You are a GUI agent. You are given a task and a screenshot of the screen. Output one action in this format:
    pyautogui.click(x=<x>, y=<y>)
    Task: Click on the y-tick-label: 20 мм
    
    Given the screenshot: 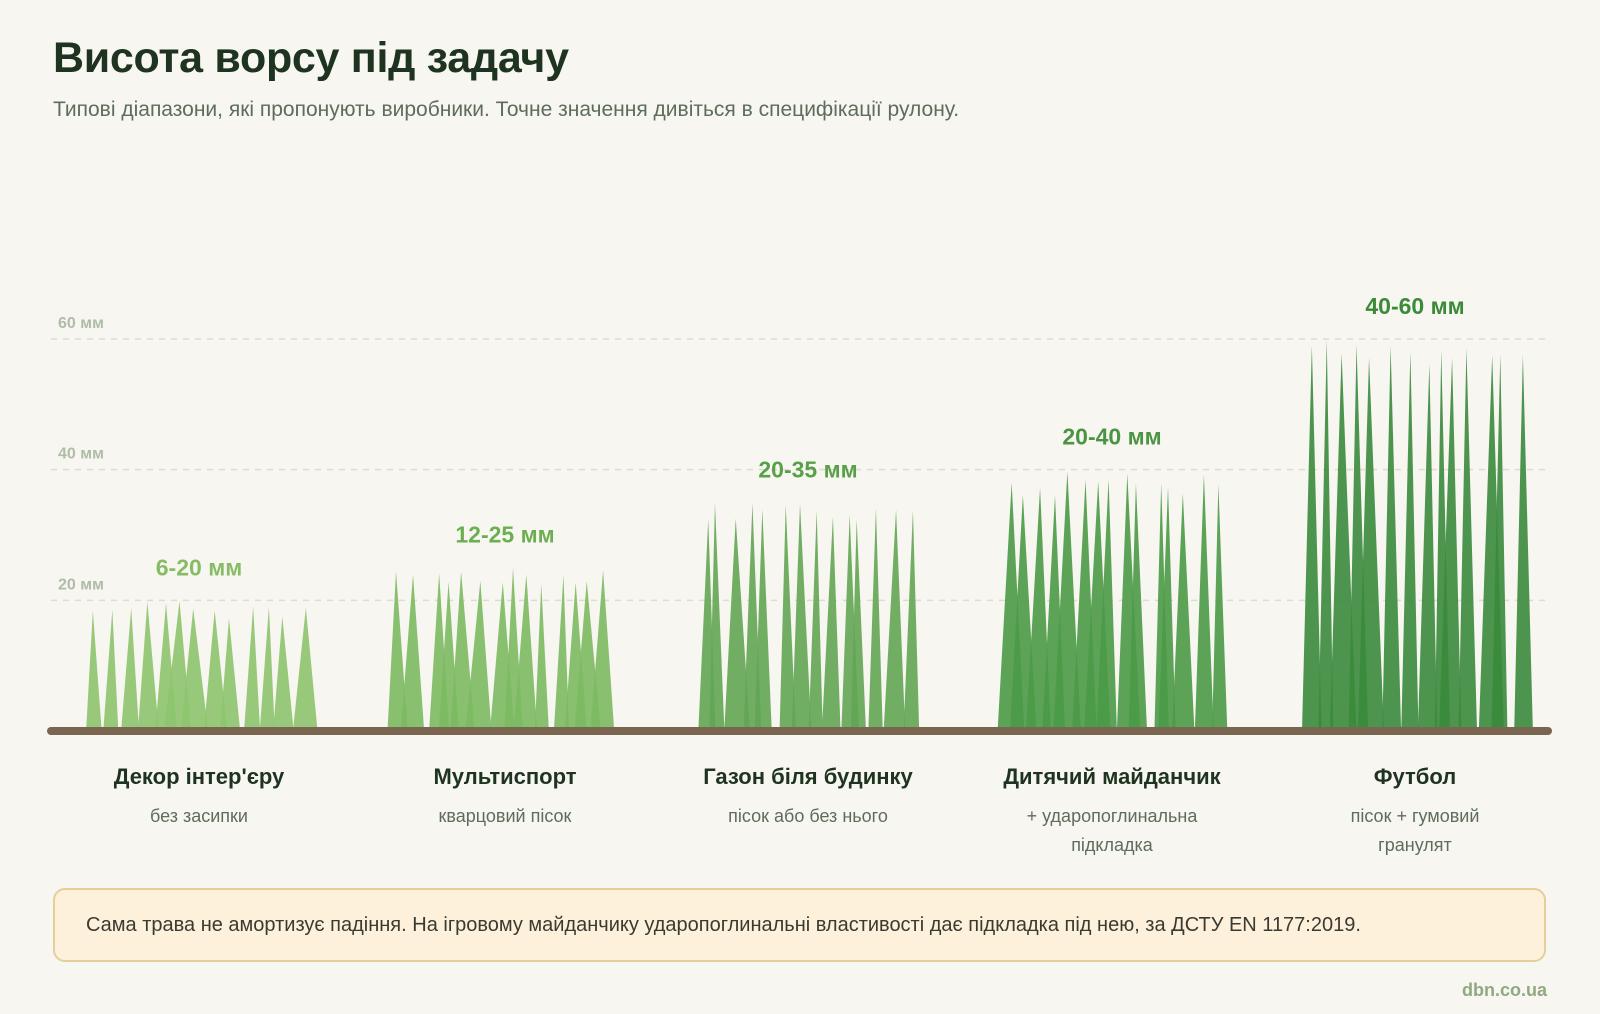 What is the action you would take?
    pyautogui.click(x=81, y=584)
    